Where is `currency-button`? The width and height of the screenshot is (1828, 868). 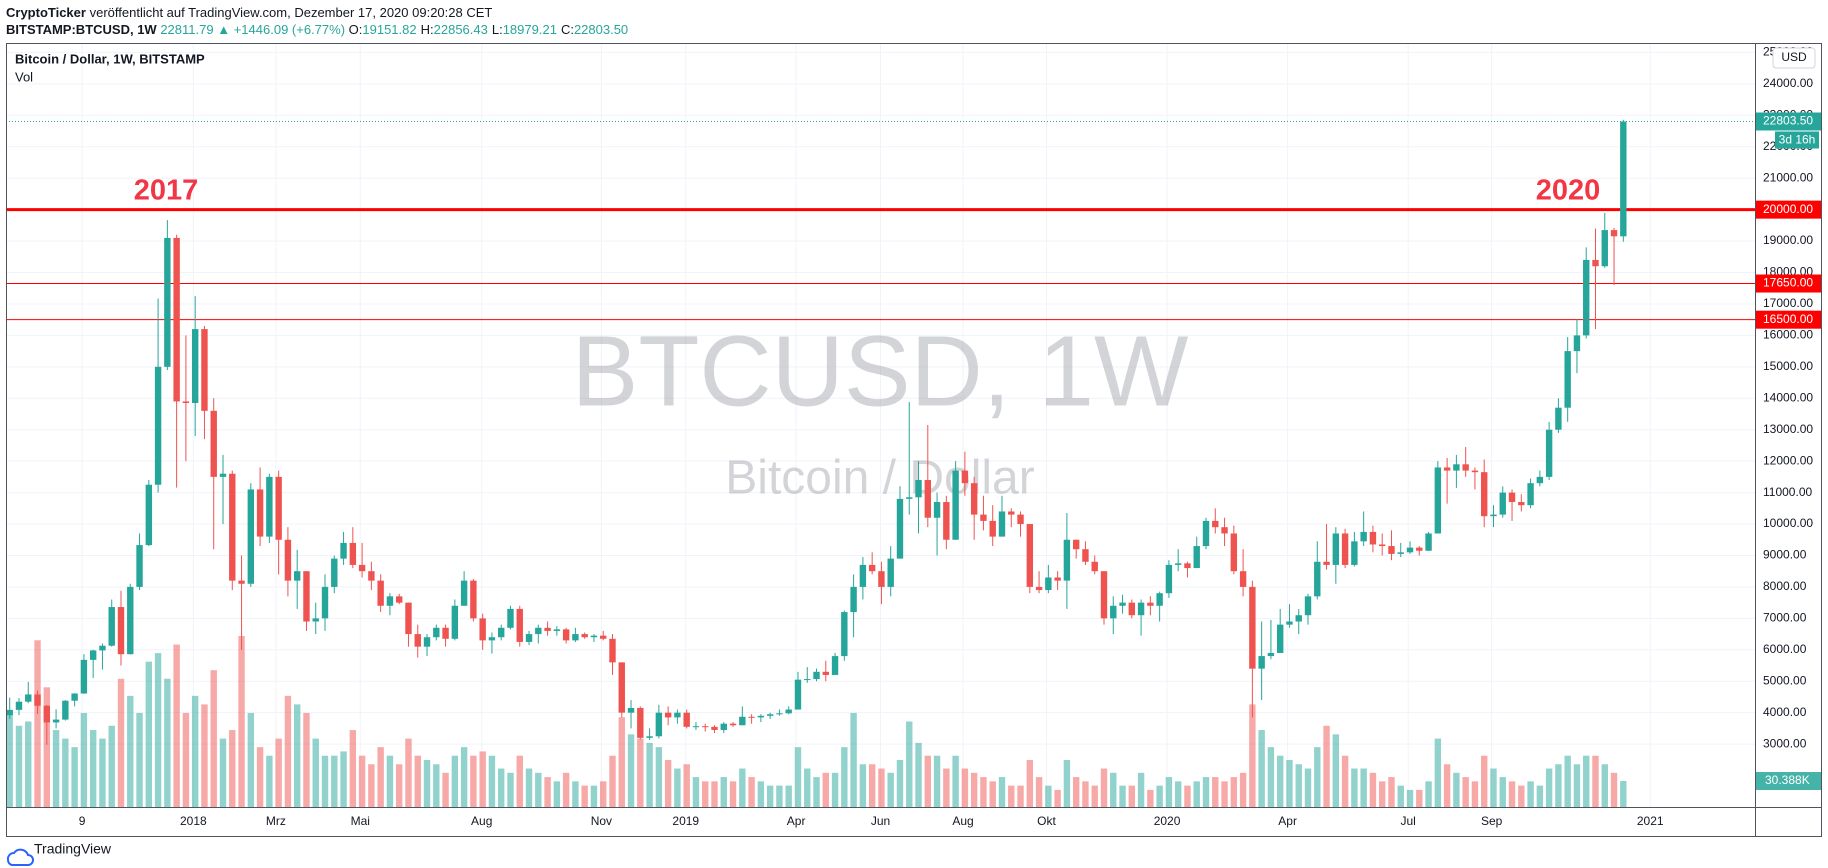
currency-button is located at coordinates (1794, 58).